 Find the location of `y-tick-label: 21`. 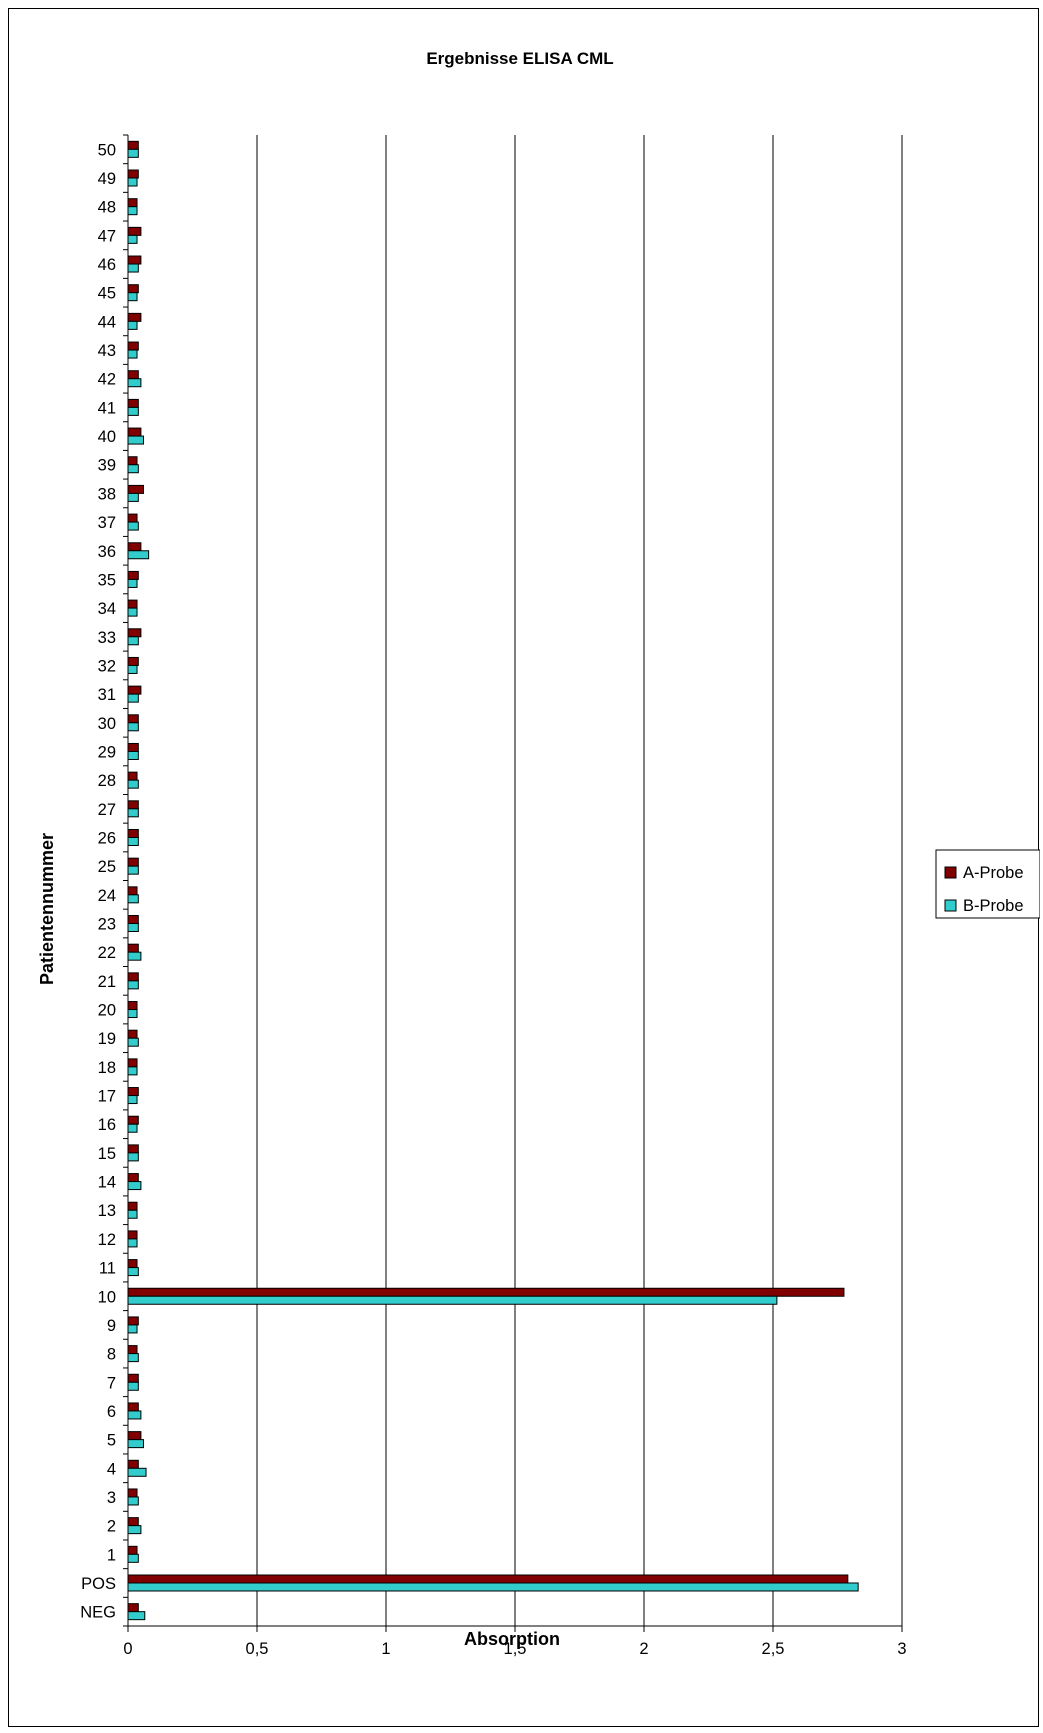

y-tick-label: 21 is located at coordinates (107, 982).